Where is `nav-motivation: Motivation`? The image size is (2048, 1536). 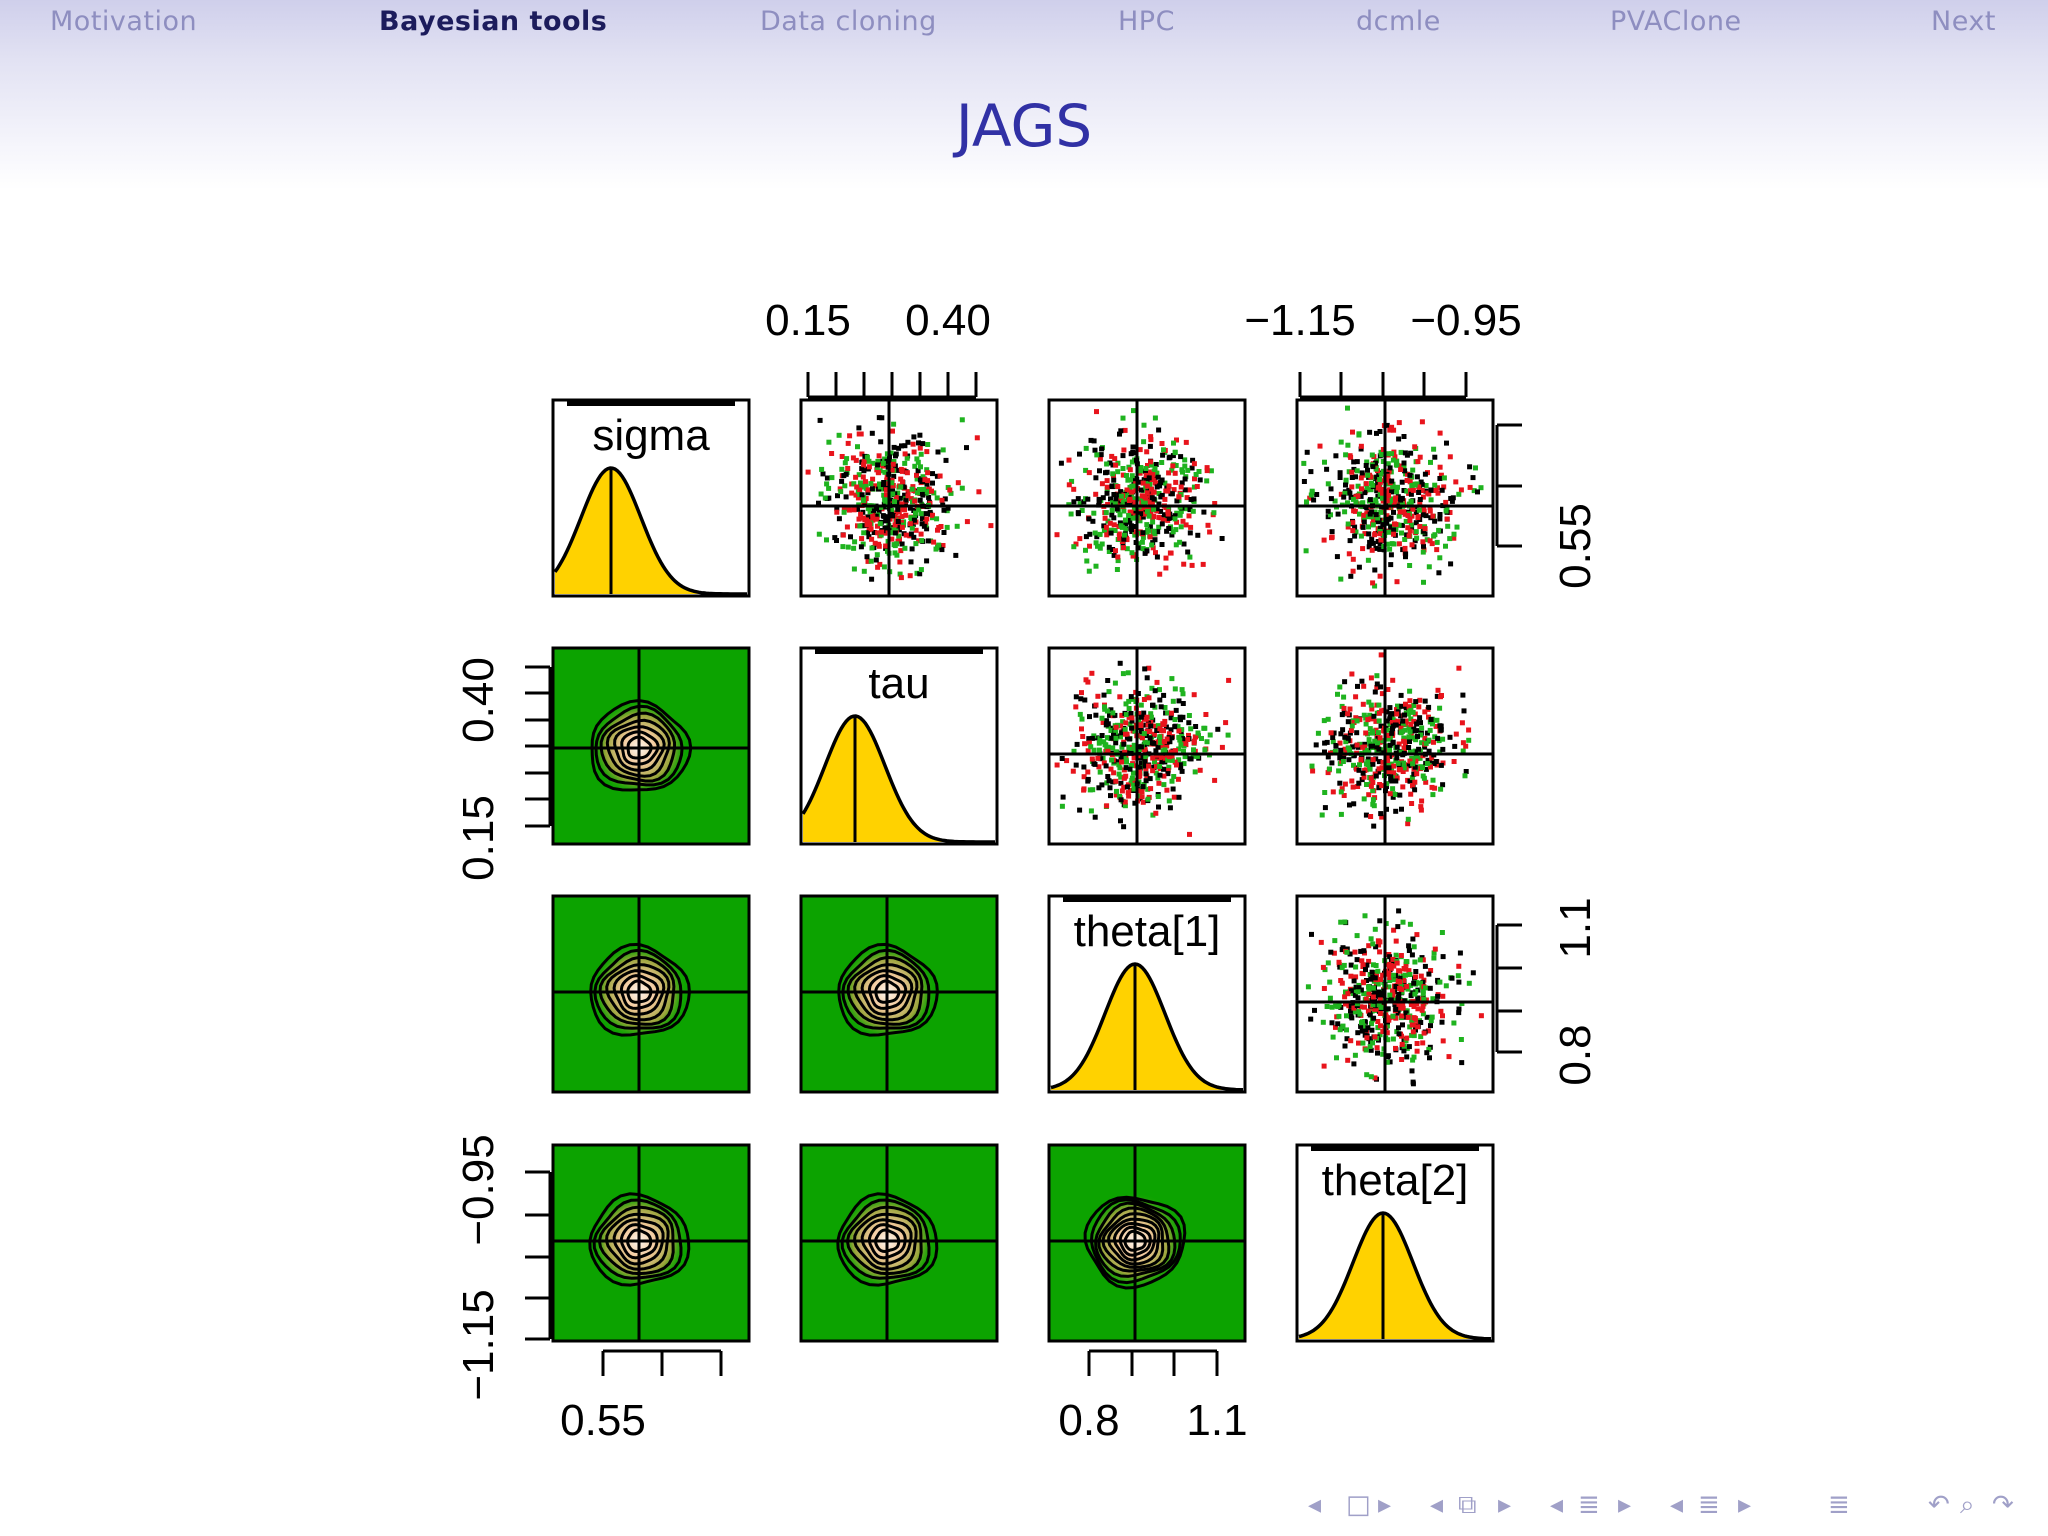
nav-motivation: Motivation is located at coordinates (124, 21).